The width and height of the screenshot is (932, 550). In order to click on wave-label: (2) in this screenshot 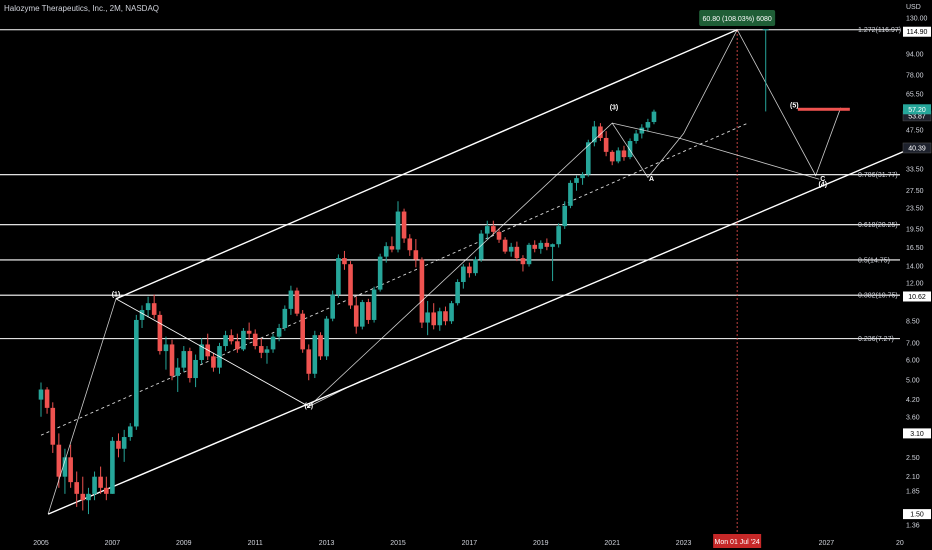, I will do `click(308, 406)`.